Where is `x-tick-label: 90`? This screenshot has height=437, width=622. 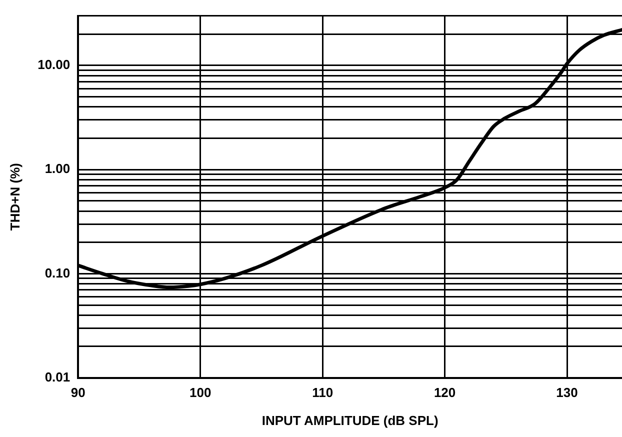 x-tick-label: 90 is located at coordinates (78, 392).